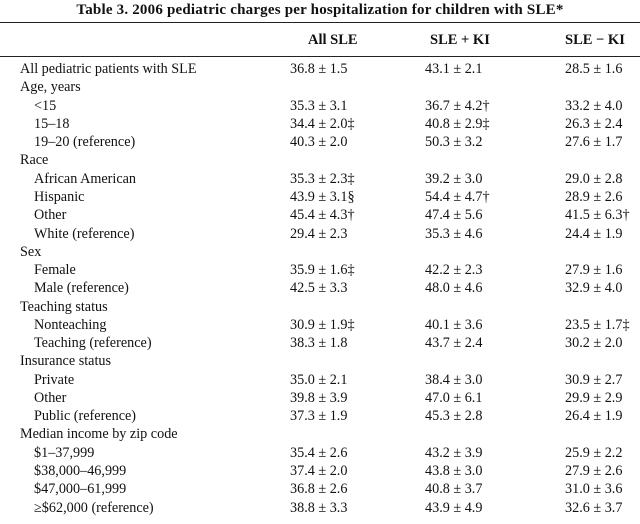 This screenshot has height=524, width=640. What do you see at coordinates (595, 40) in the screenshot?
I see `column-header: SLE − KI` at bounding box center [595, 40].